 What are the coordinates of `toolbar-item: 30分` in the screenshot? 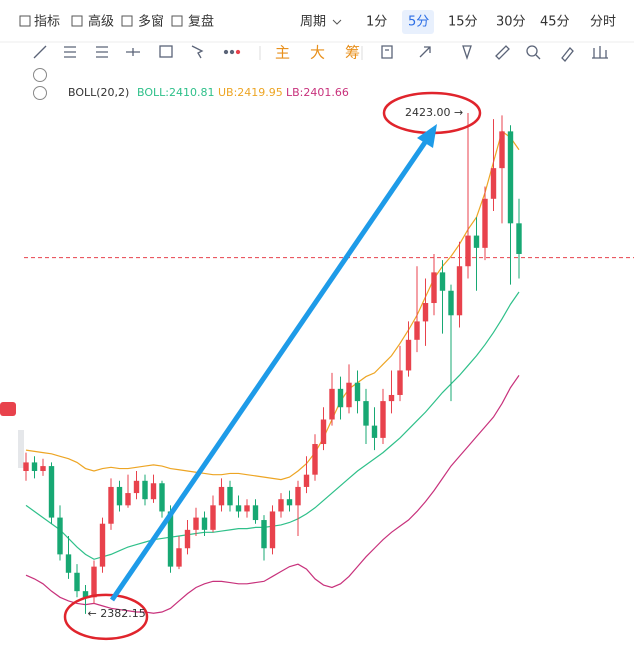 It's located at (511, 22).